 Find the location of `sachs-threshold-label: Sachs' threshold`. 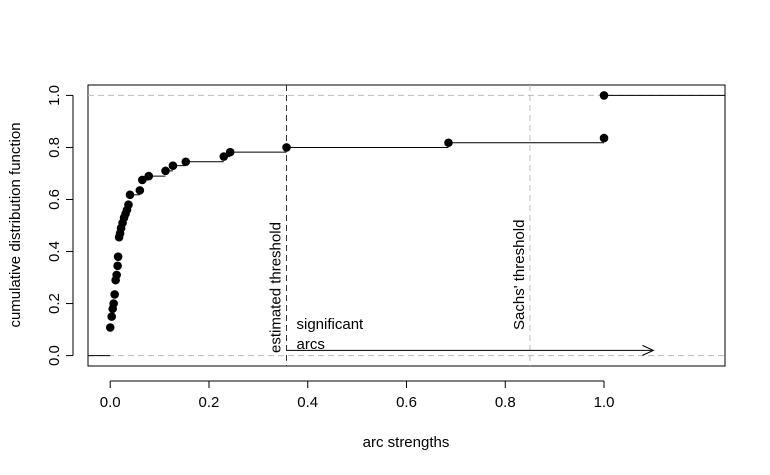

sachs-threshold-label: Sachs' threshold is located at coordinates (519, 275).